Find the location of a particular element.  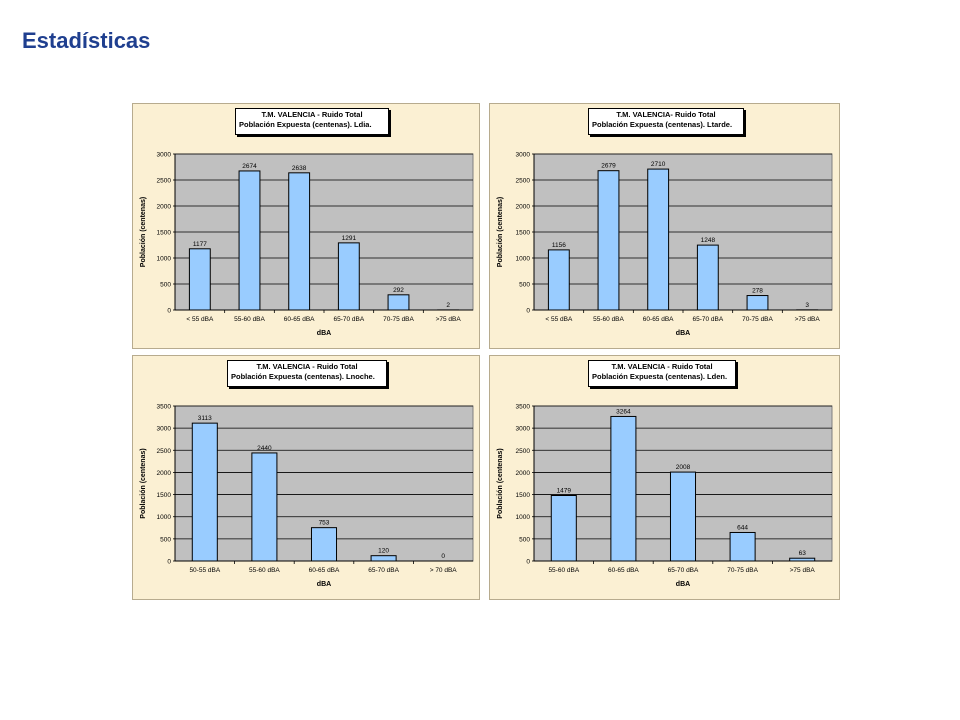

data-label: 292 is located at coordinates (398, 290).